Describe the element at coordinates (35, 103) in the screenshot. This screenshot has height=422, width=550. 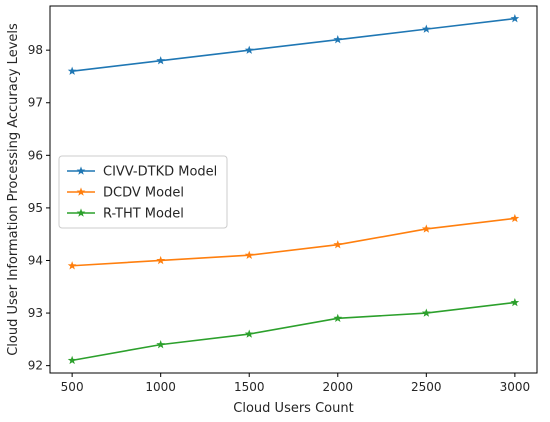
I see `y-tick-label: 97` at that location.